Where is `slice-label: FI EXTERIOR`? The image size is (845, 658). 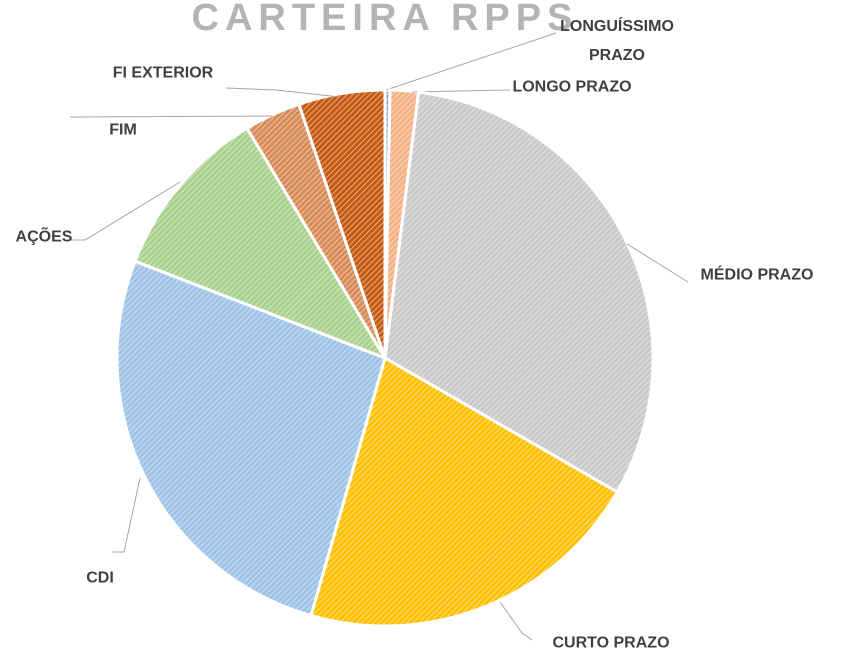
slice-label: FI EXTERIOR is located at coordinates (163, 73).